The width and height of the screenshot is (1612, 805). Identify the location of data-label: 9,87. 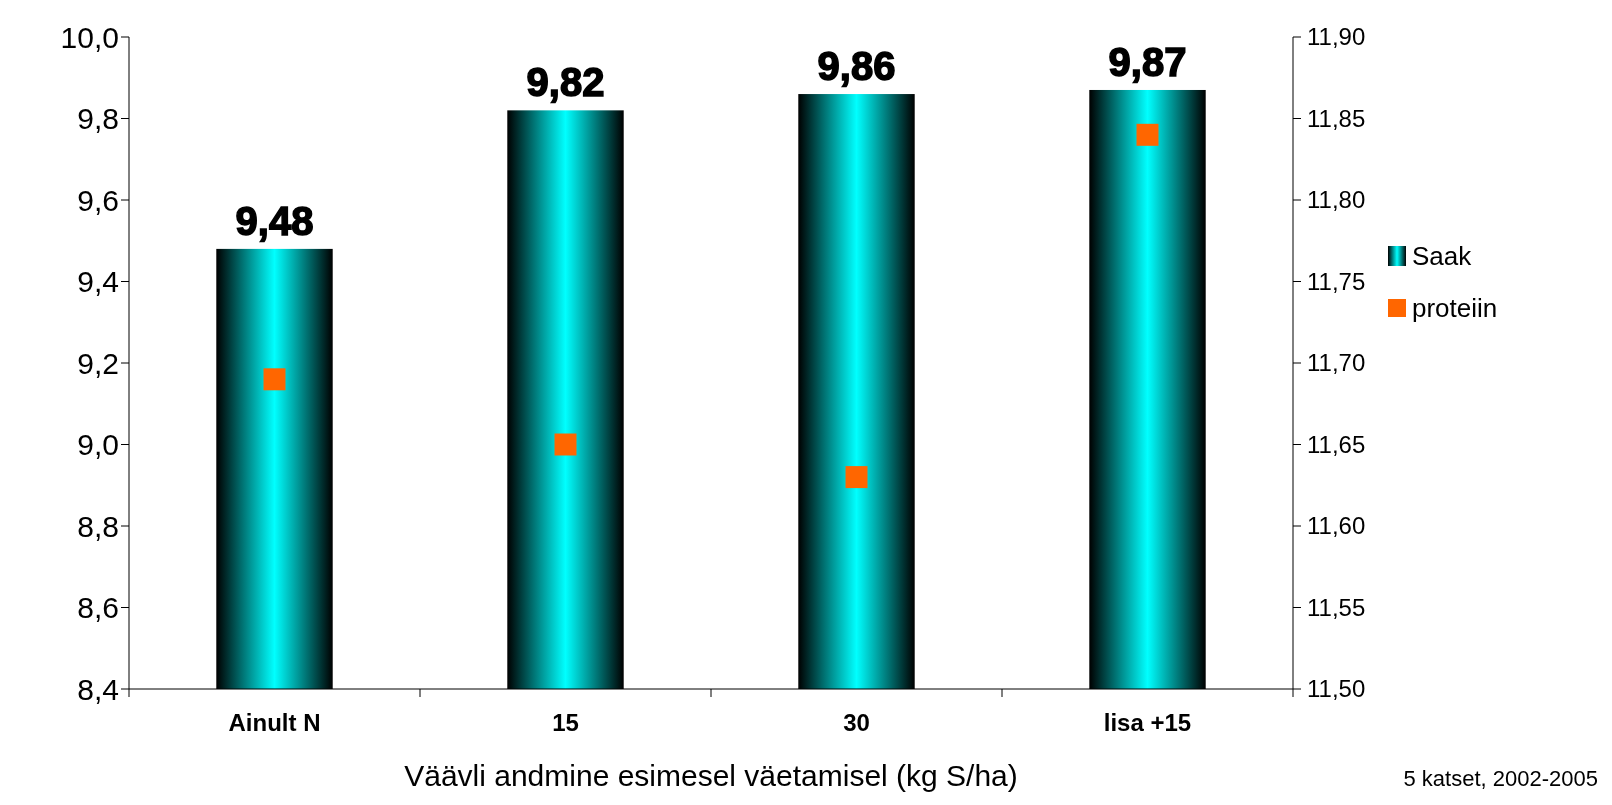
(1147, 61).